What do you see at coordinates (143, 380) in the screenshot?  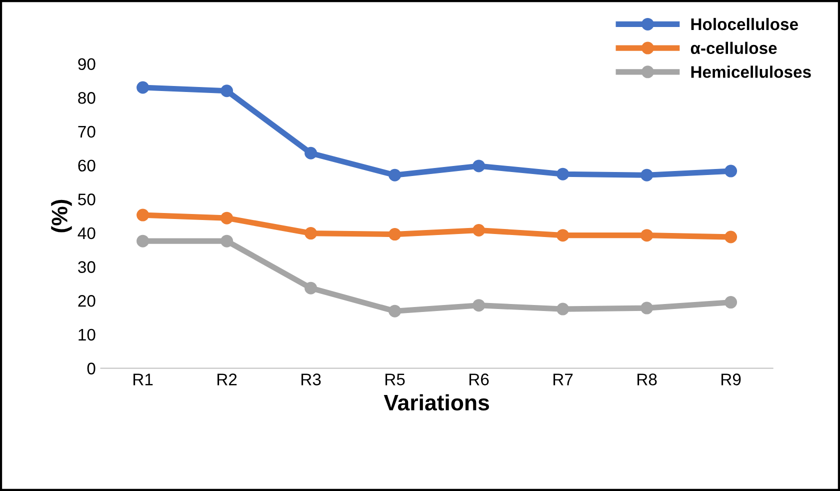 I see `x-tick-label: R1` at bounding box center [143, 380].